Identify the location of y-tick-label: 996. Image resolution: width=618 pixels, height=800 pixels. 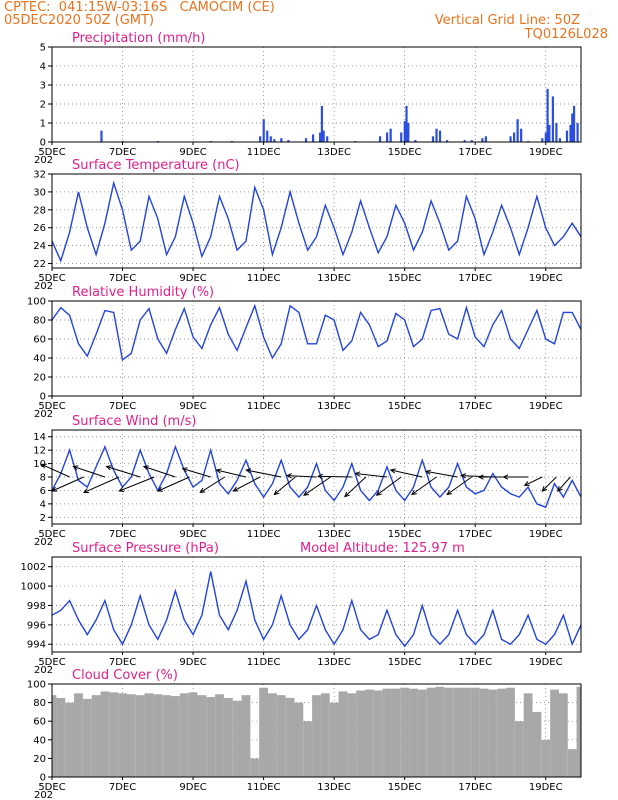
(36, 625).